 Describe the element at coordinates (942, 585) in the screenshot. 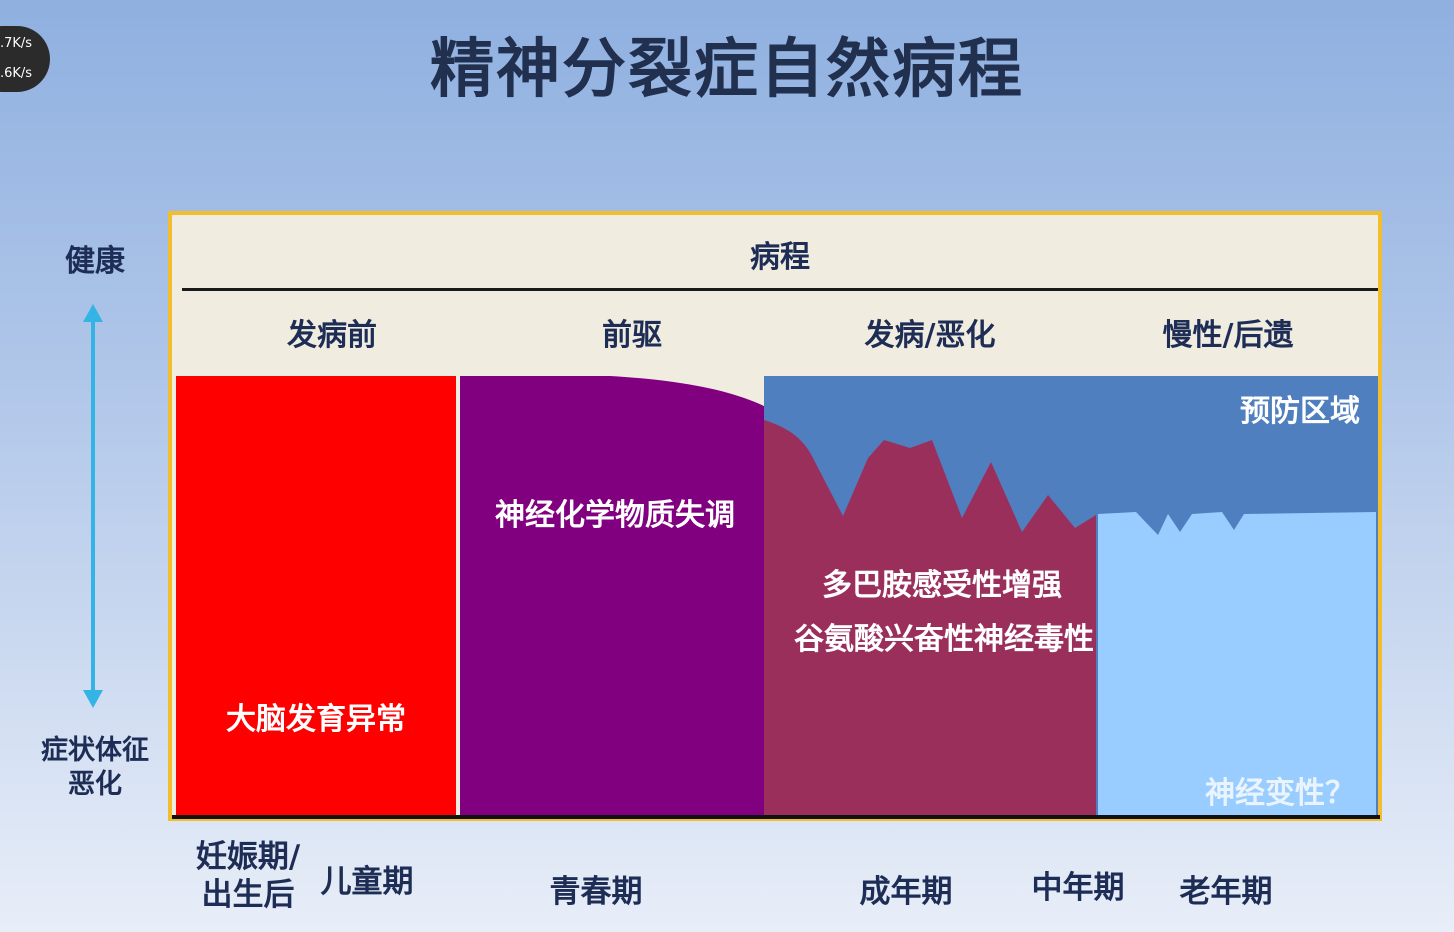

I see `dopamine-label: 多巴胺感受性增强` at that location.